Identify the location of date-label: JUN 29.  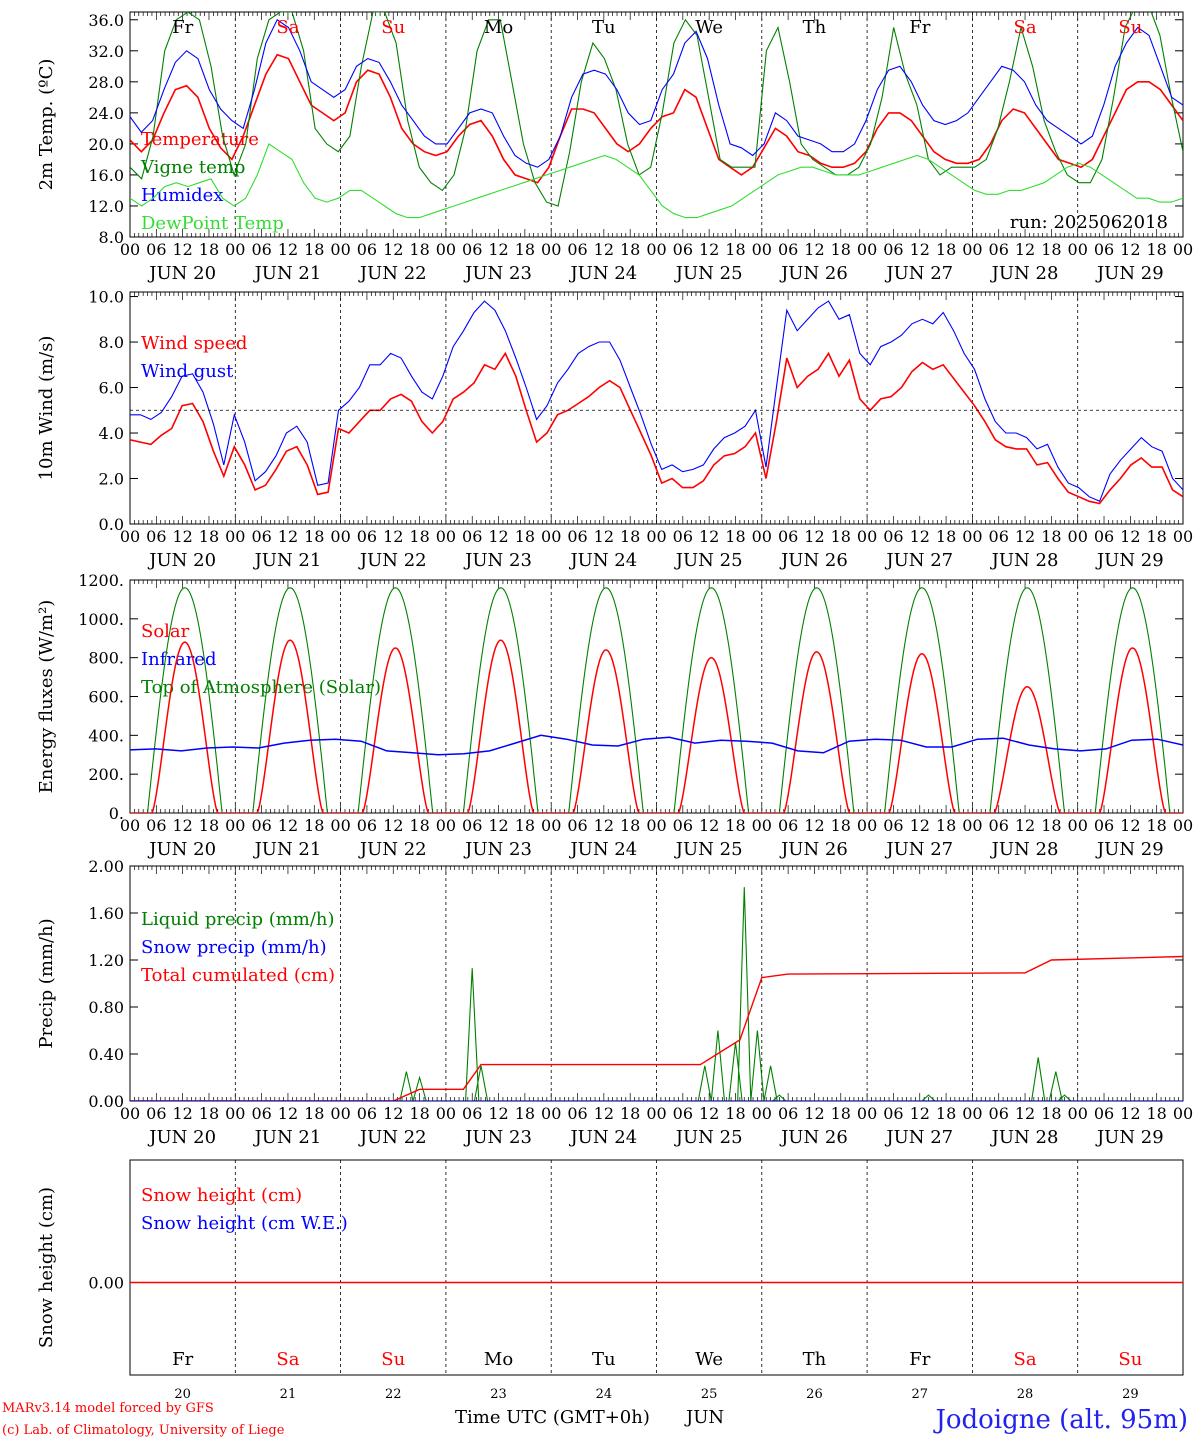
(1129, 273).